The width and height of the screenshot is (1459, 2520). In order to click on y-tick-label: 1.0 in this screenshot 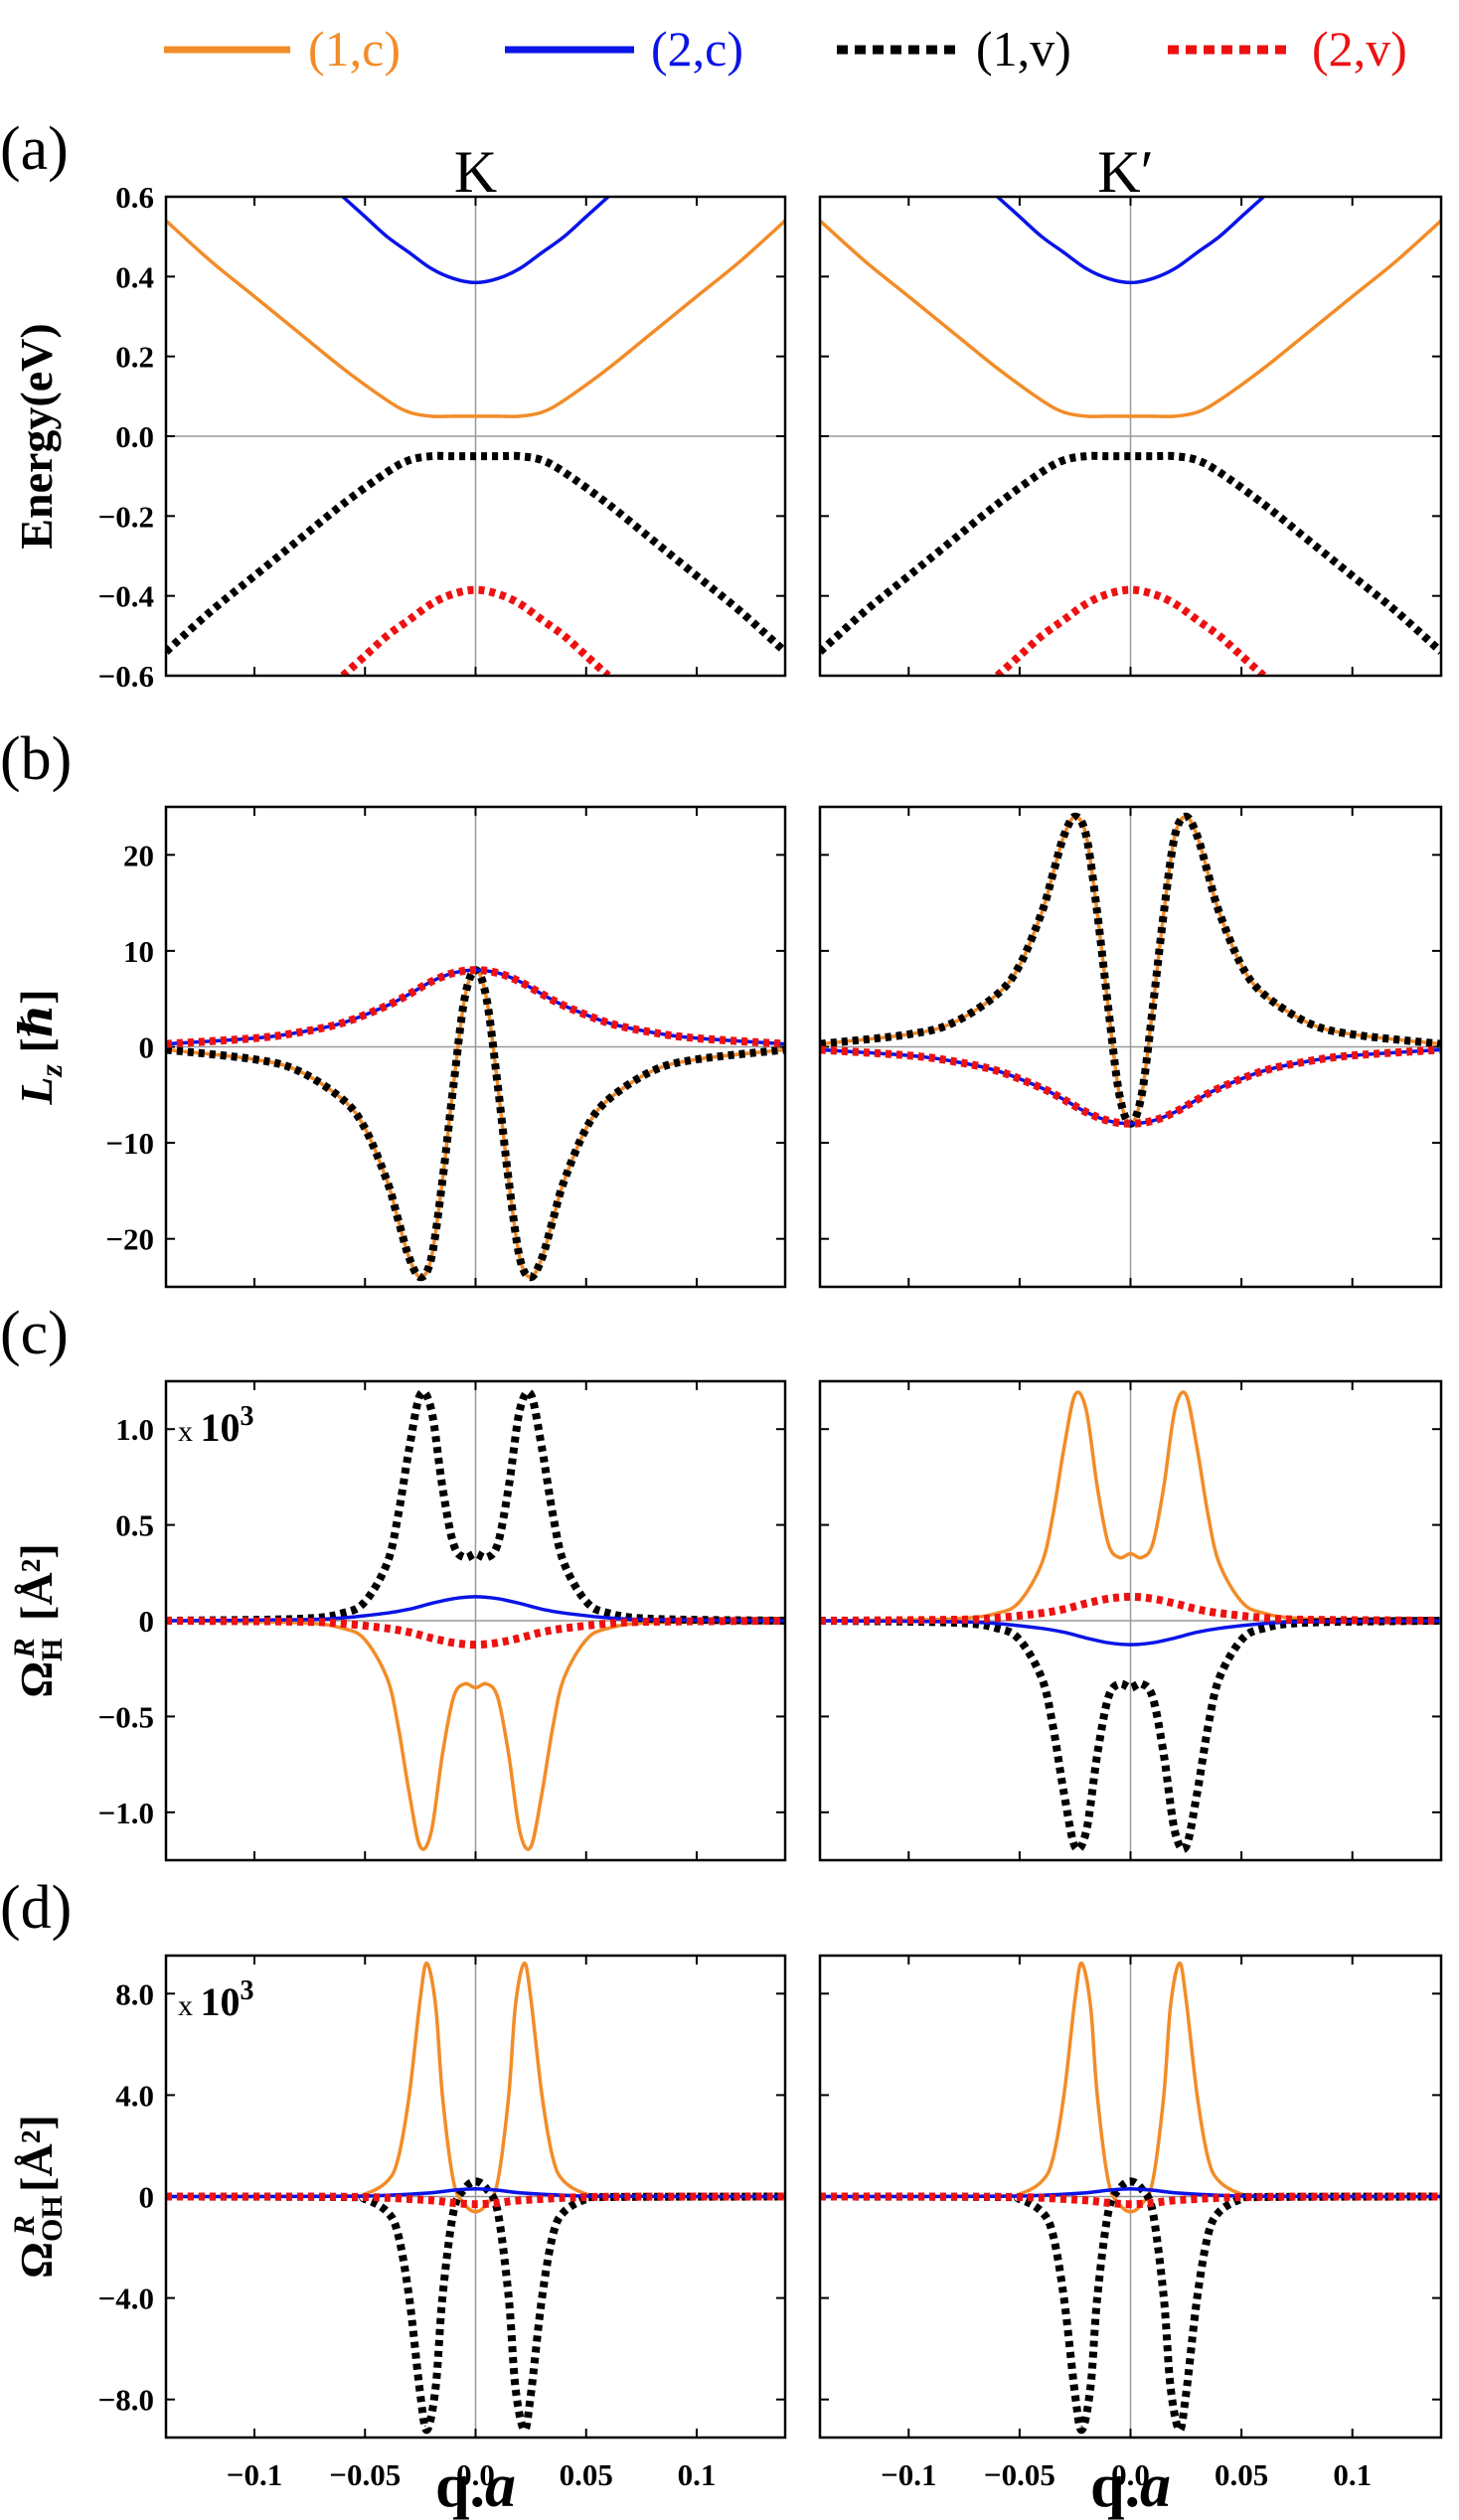, I will do `click(134, 1429)`.